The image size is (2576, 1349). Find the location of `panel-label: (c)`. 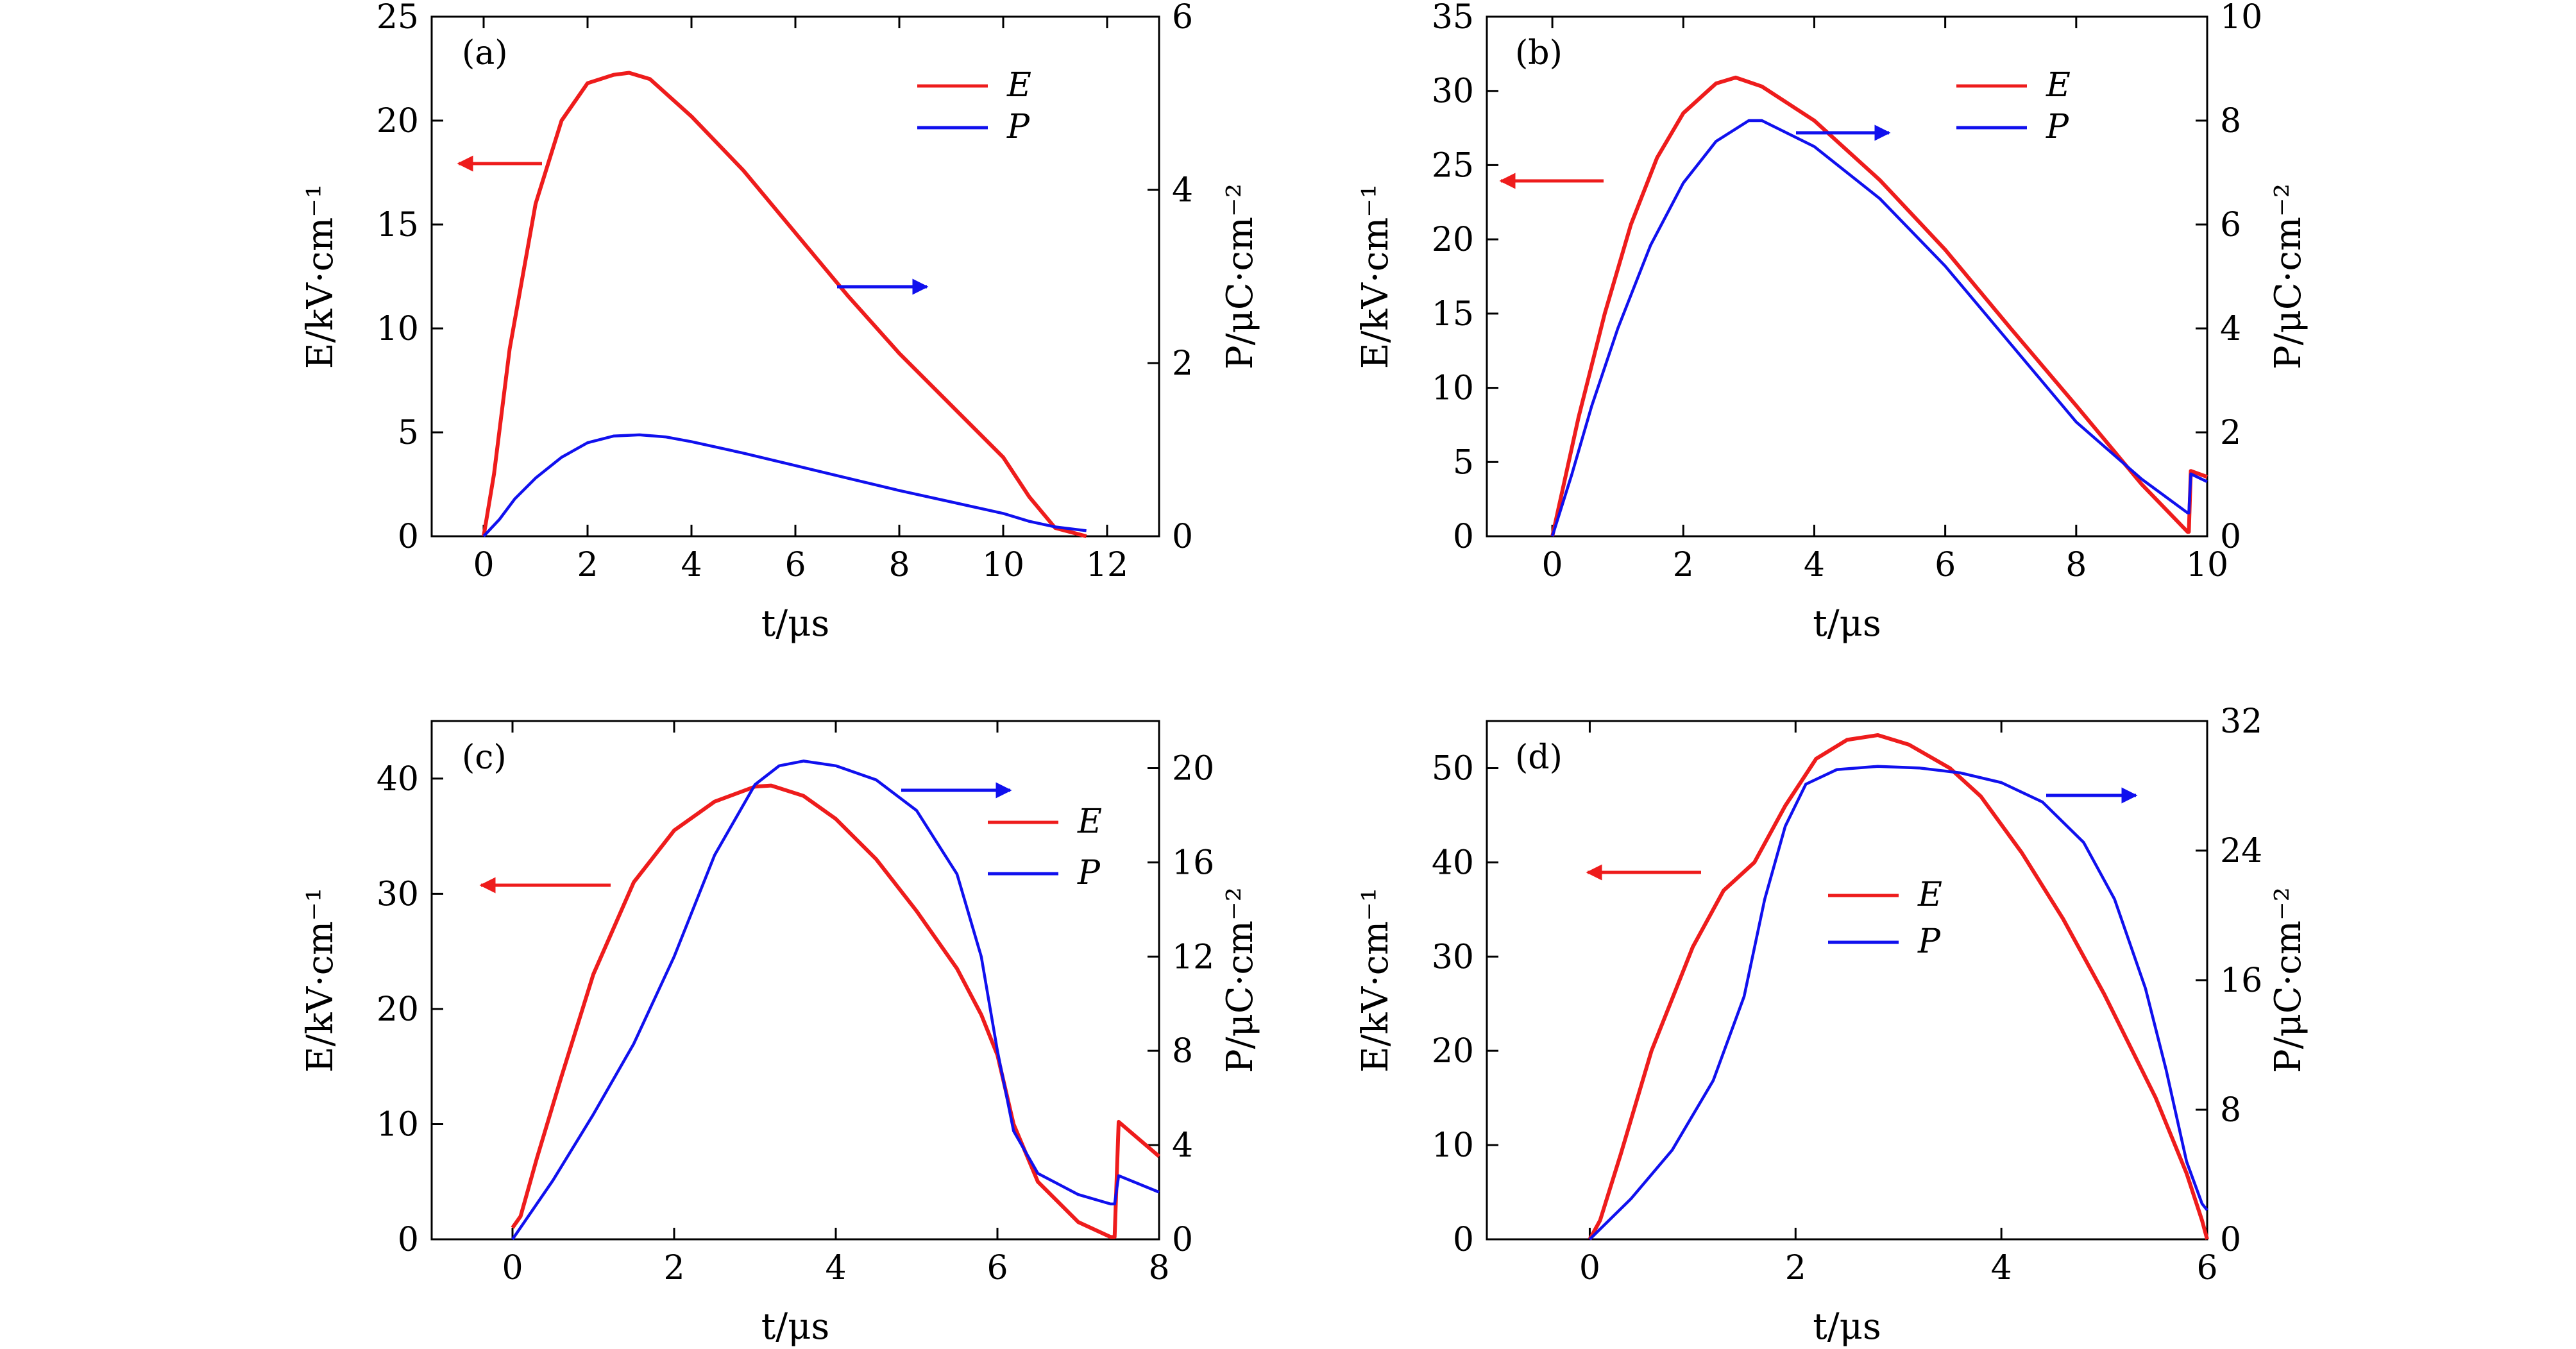

panel-label: (c) is located at coordinates (484, 757).